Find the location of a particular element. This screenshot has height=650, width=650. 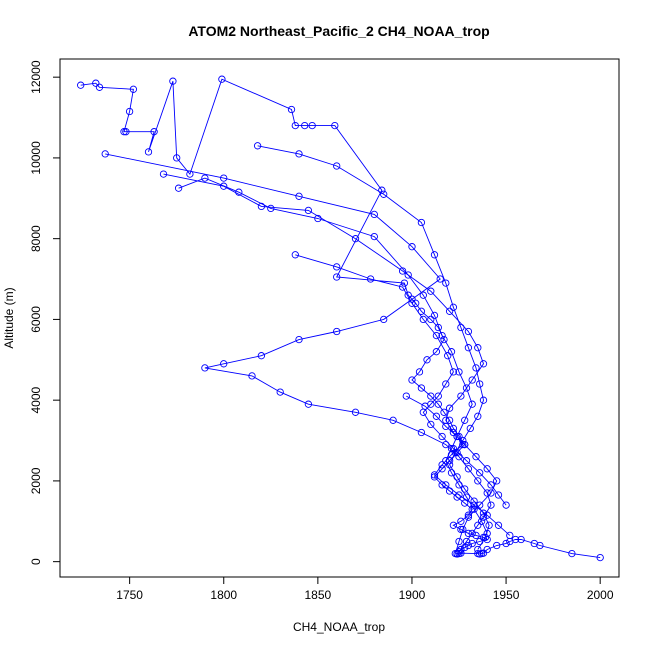

x-tick-label: 1950 is located at coordinates (506, 595).